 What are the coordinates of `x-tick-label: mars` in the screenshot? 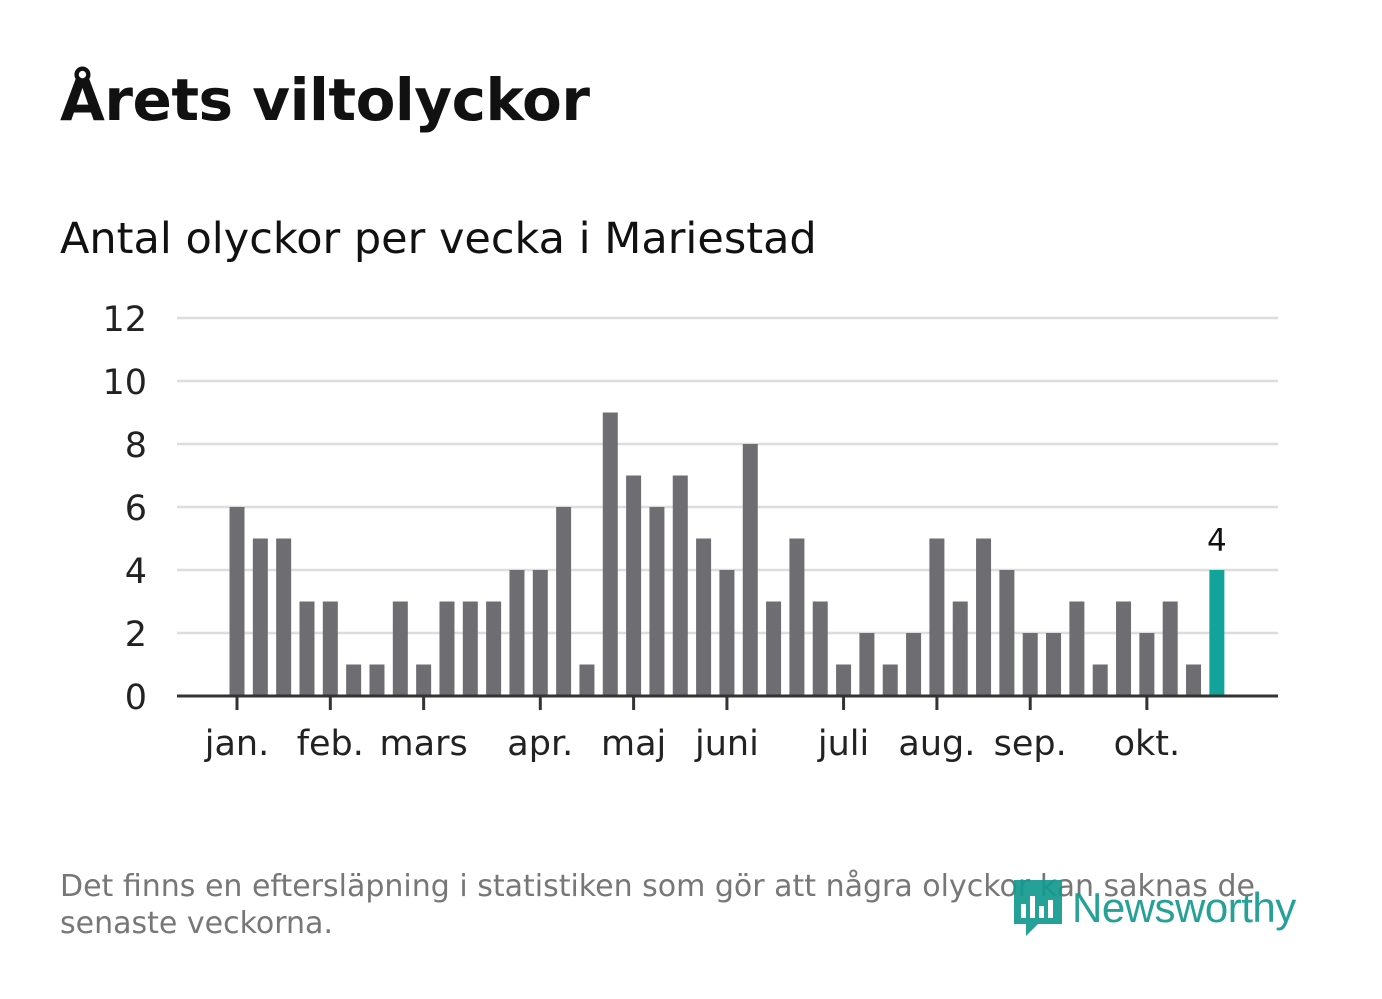 It's located at (424, 744).